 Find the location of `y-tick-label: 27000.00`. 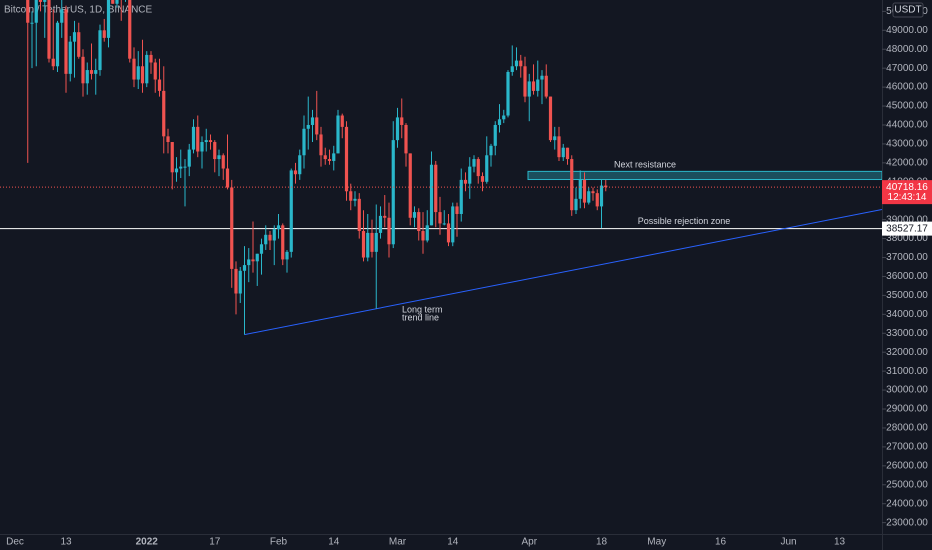

y-tick-label: 27000.00 is located at coordinates (907, 447).